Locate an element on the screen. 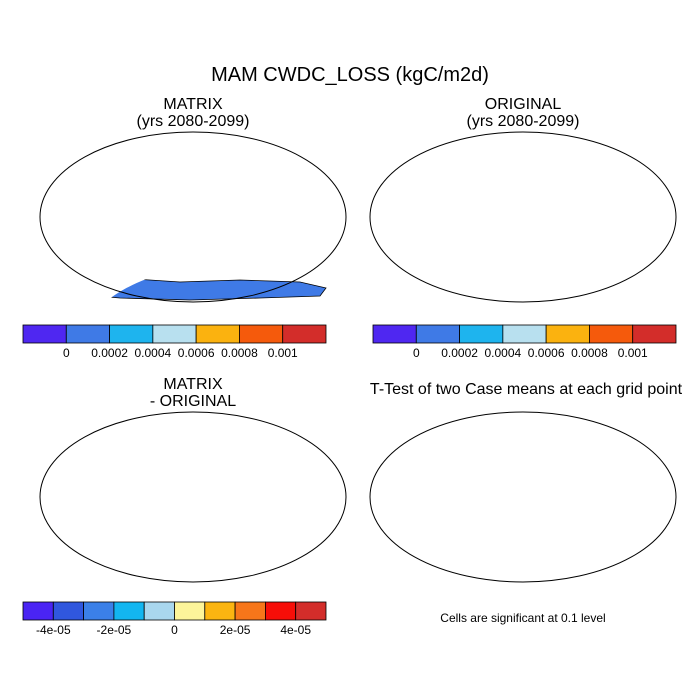 This screenshot has height=700, width=700. panel-title-original: ORIGINAL (yrs 2080-2099) is located at coordinates (523, 113).